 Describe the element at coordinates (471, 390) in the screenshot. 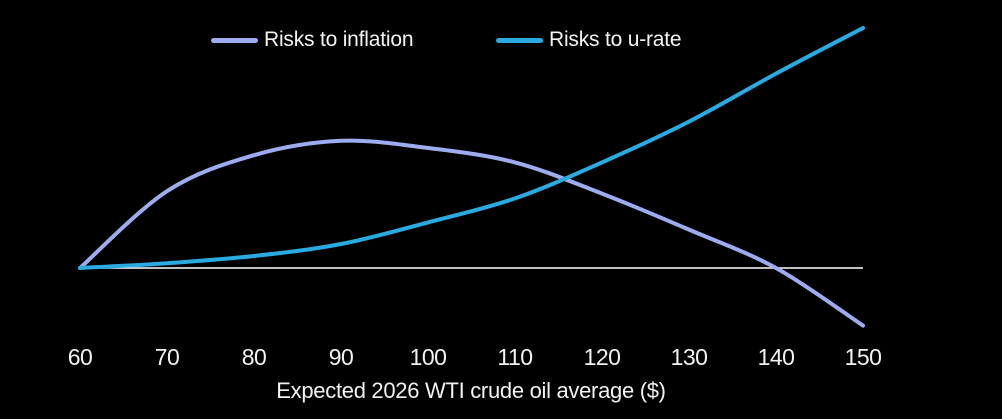

I see `x-axis-title: Expected 2026 WTI crude oil average ($)` at that location.